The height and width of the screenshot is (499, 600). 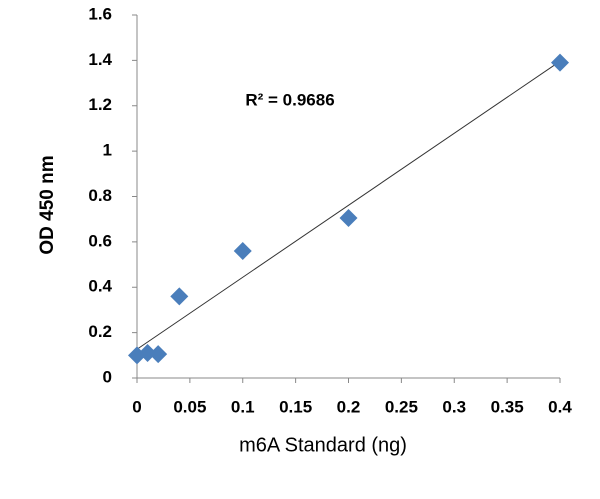 I want to click on x-tick-label: 0, so click(x=136, y=406).